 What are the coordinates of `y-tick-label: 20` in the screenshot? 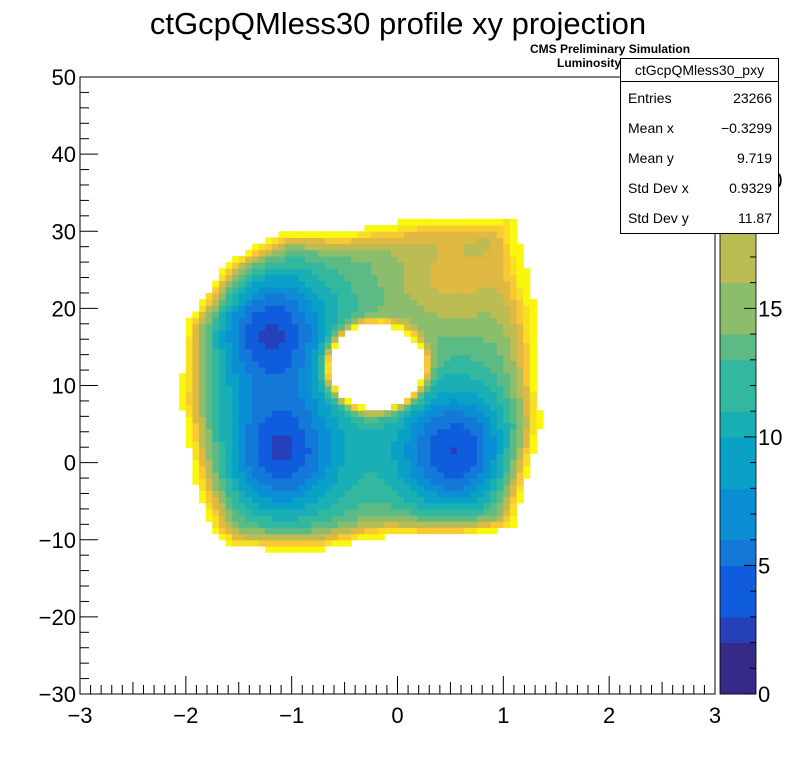 It's located at (64, 308).